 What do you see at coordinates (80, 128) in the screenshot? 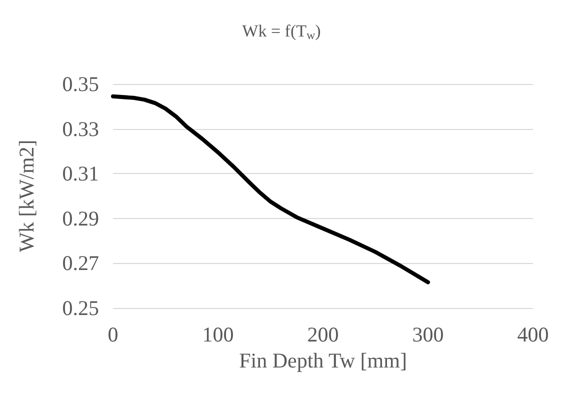
I see `y-tick-label: 0.33` at bounding box center [80, 128].